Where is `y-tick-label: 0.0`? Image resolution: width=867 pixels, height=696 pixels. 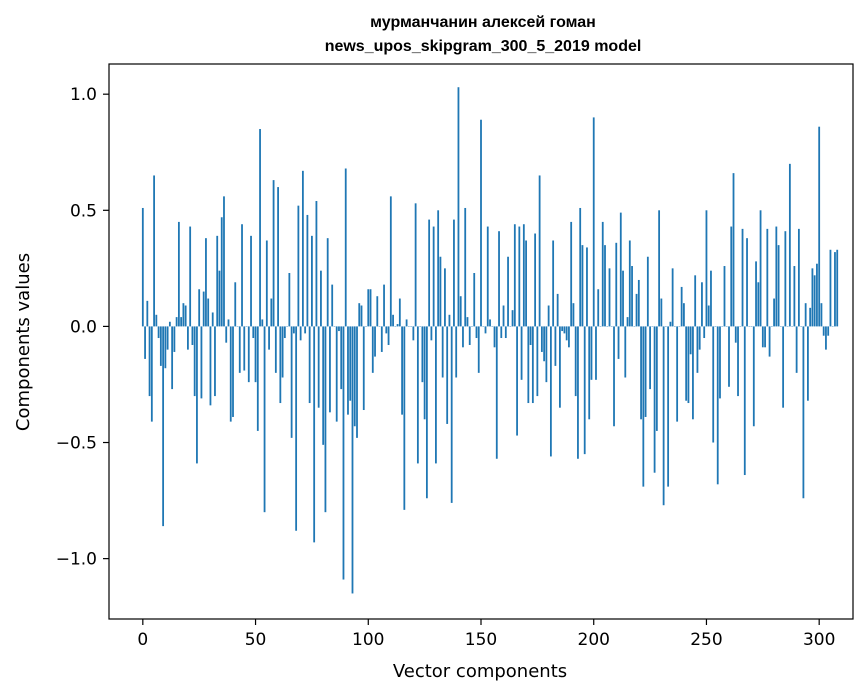
y-tick-label: 0.0 is located at coordinates (83, 327).